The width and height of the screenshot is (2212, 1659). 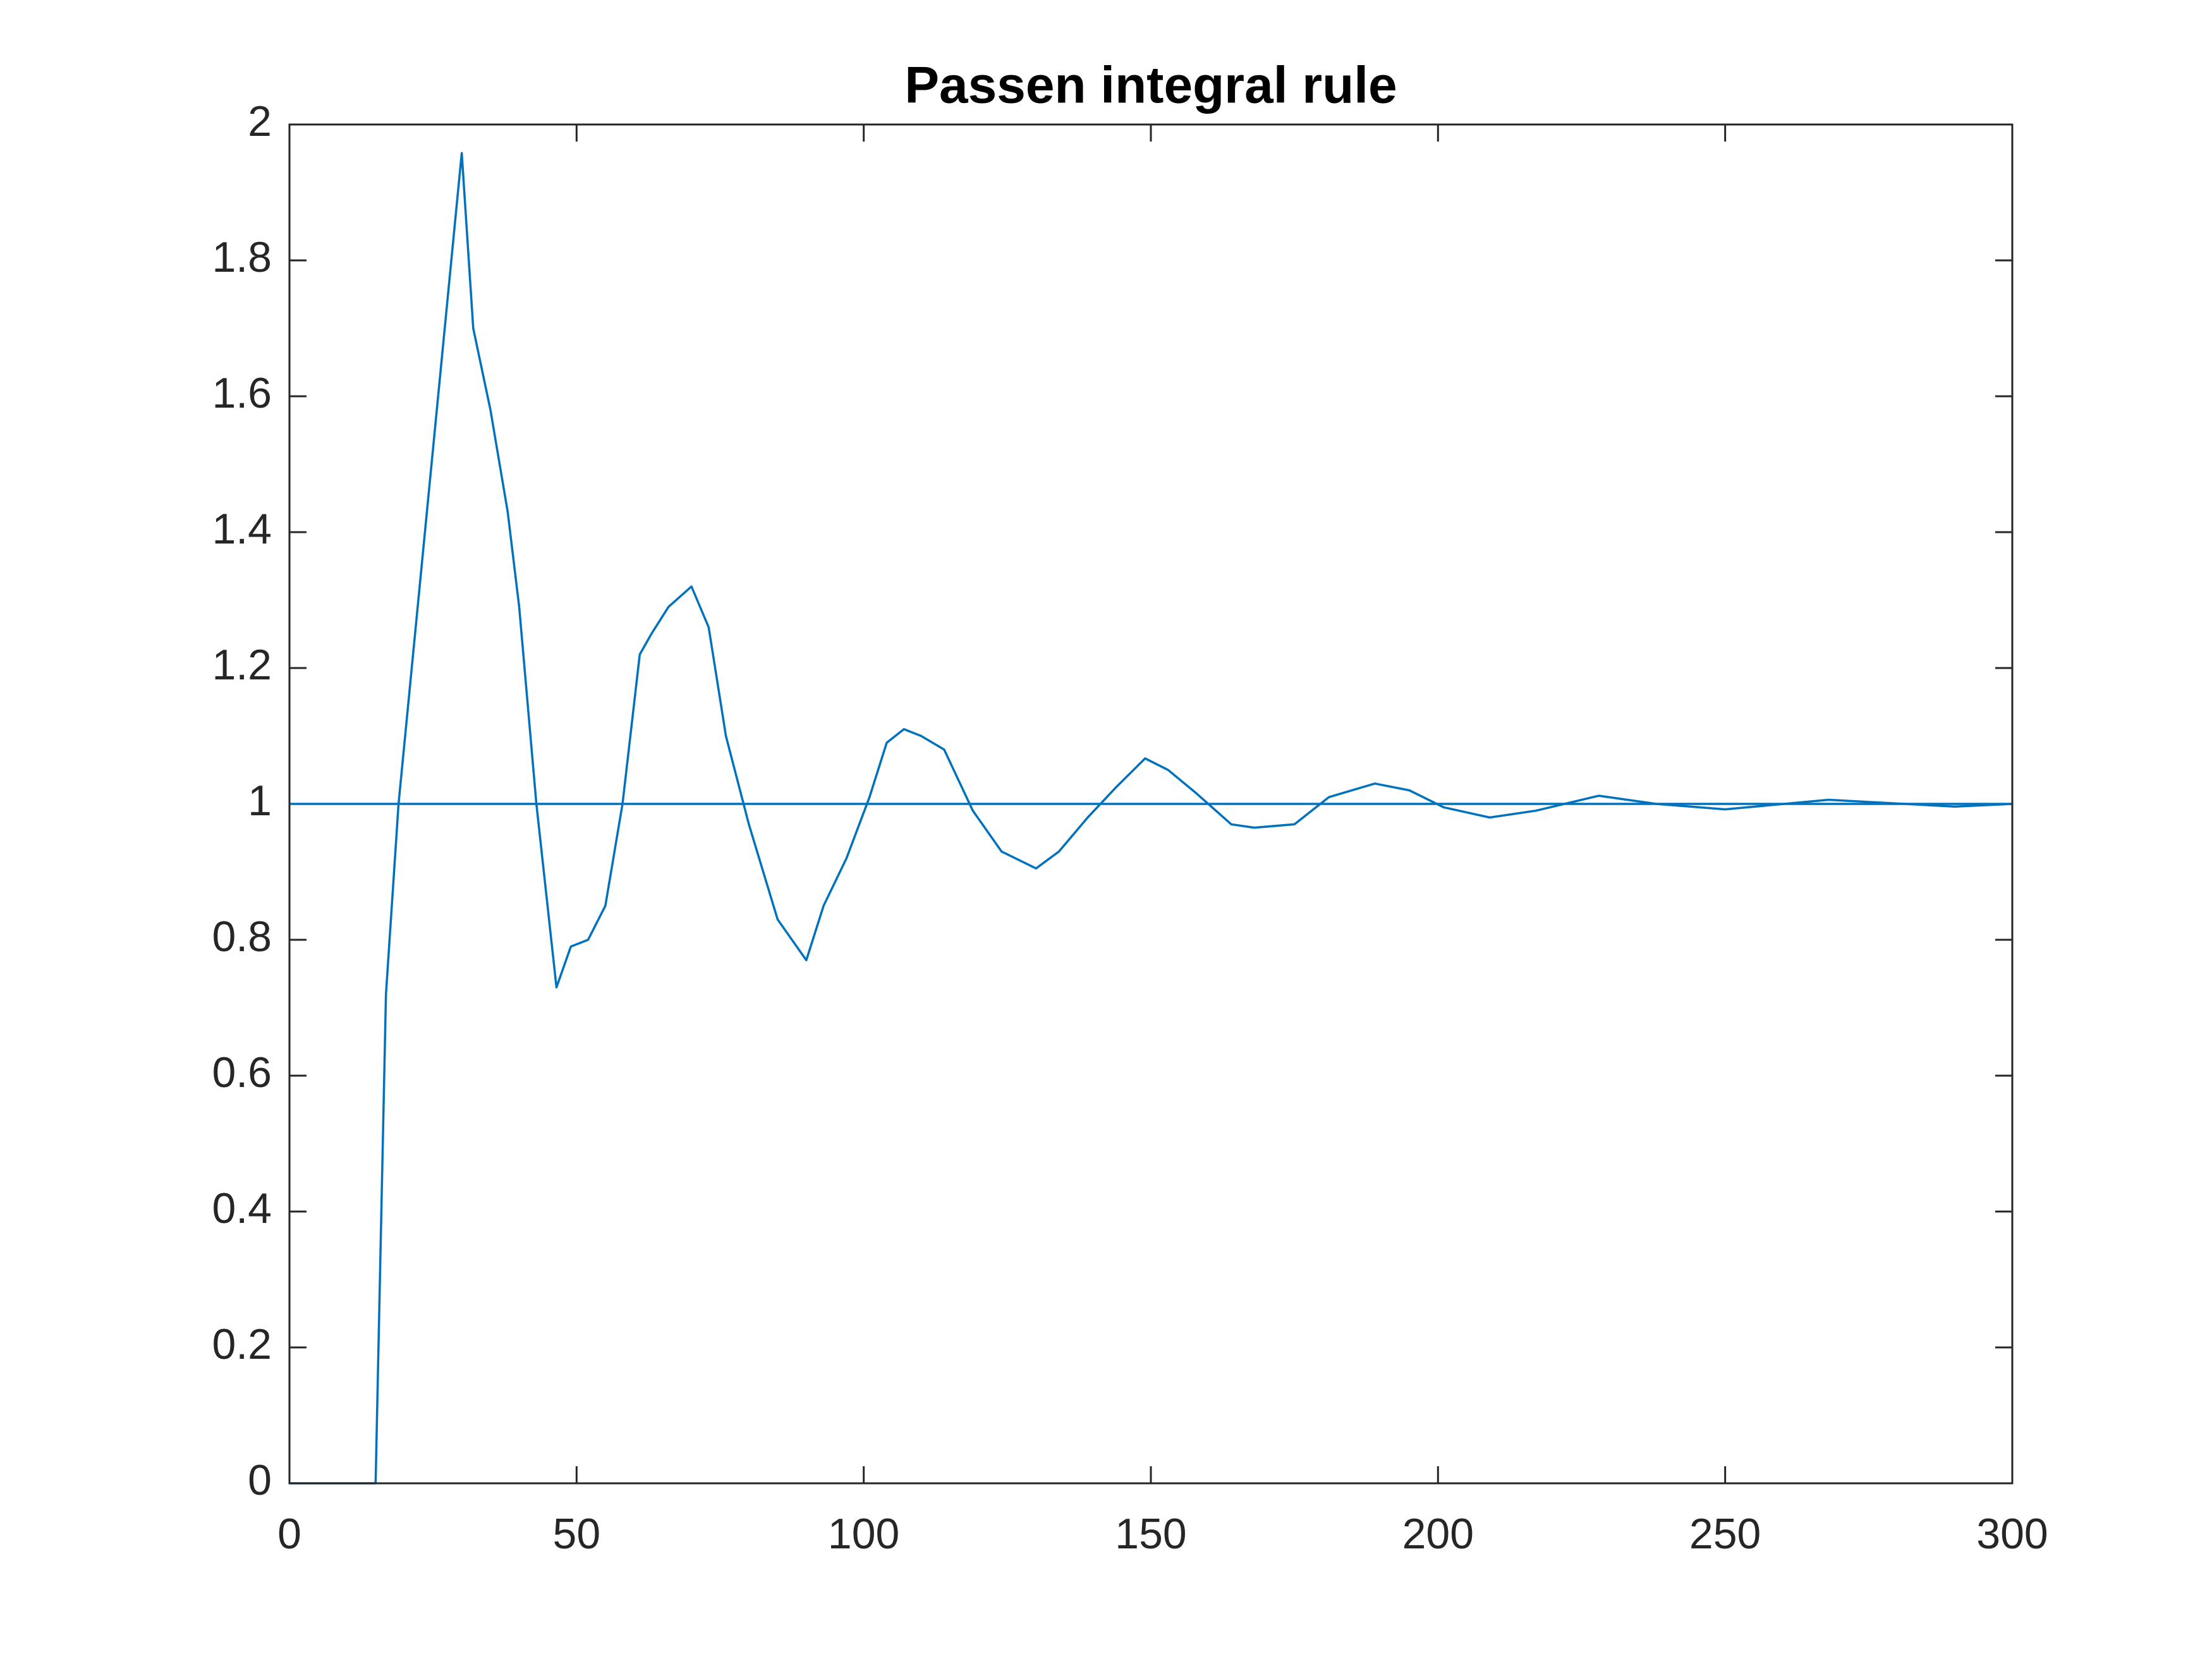 I want to click on x-tick-label: 50, so click(x=577, y=1534).